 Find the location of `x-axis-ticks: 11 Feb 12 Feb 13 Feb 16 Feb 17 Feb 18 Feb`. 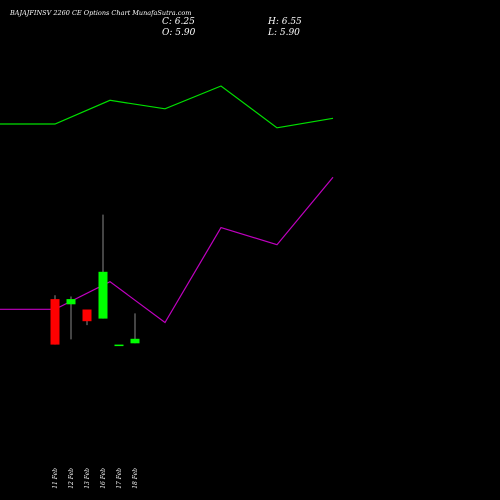

x-axis-ticks: 11 Feb 12 Feb 13 Feb 16 Feb 17 Feb 18 Feb is located at coordinates (95, 478).